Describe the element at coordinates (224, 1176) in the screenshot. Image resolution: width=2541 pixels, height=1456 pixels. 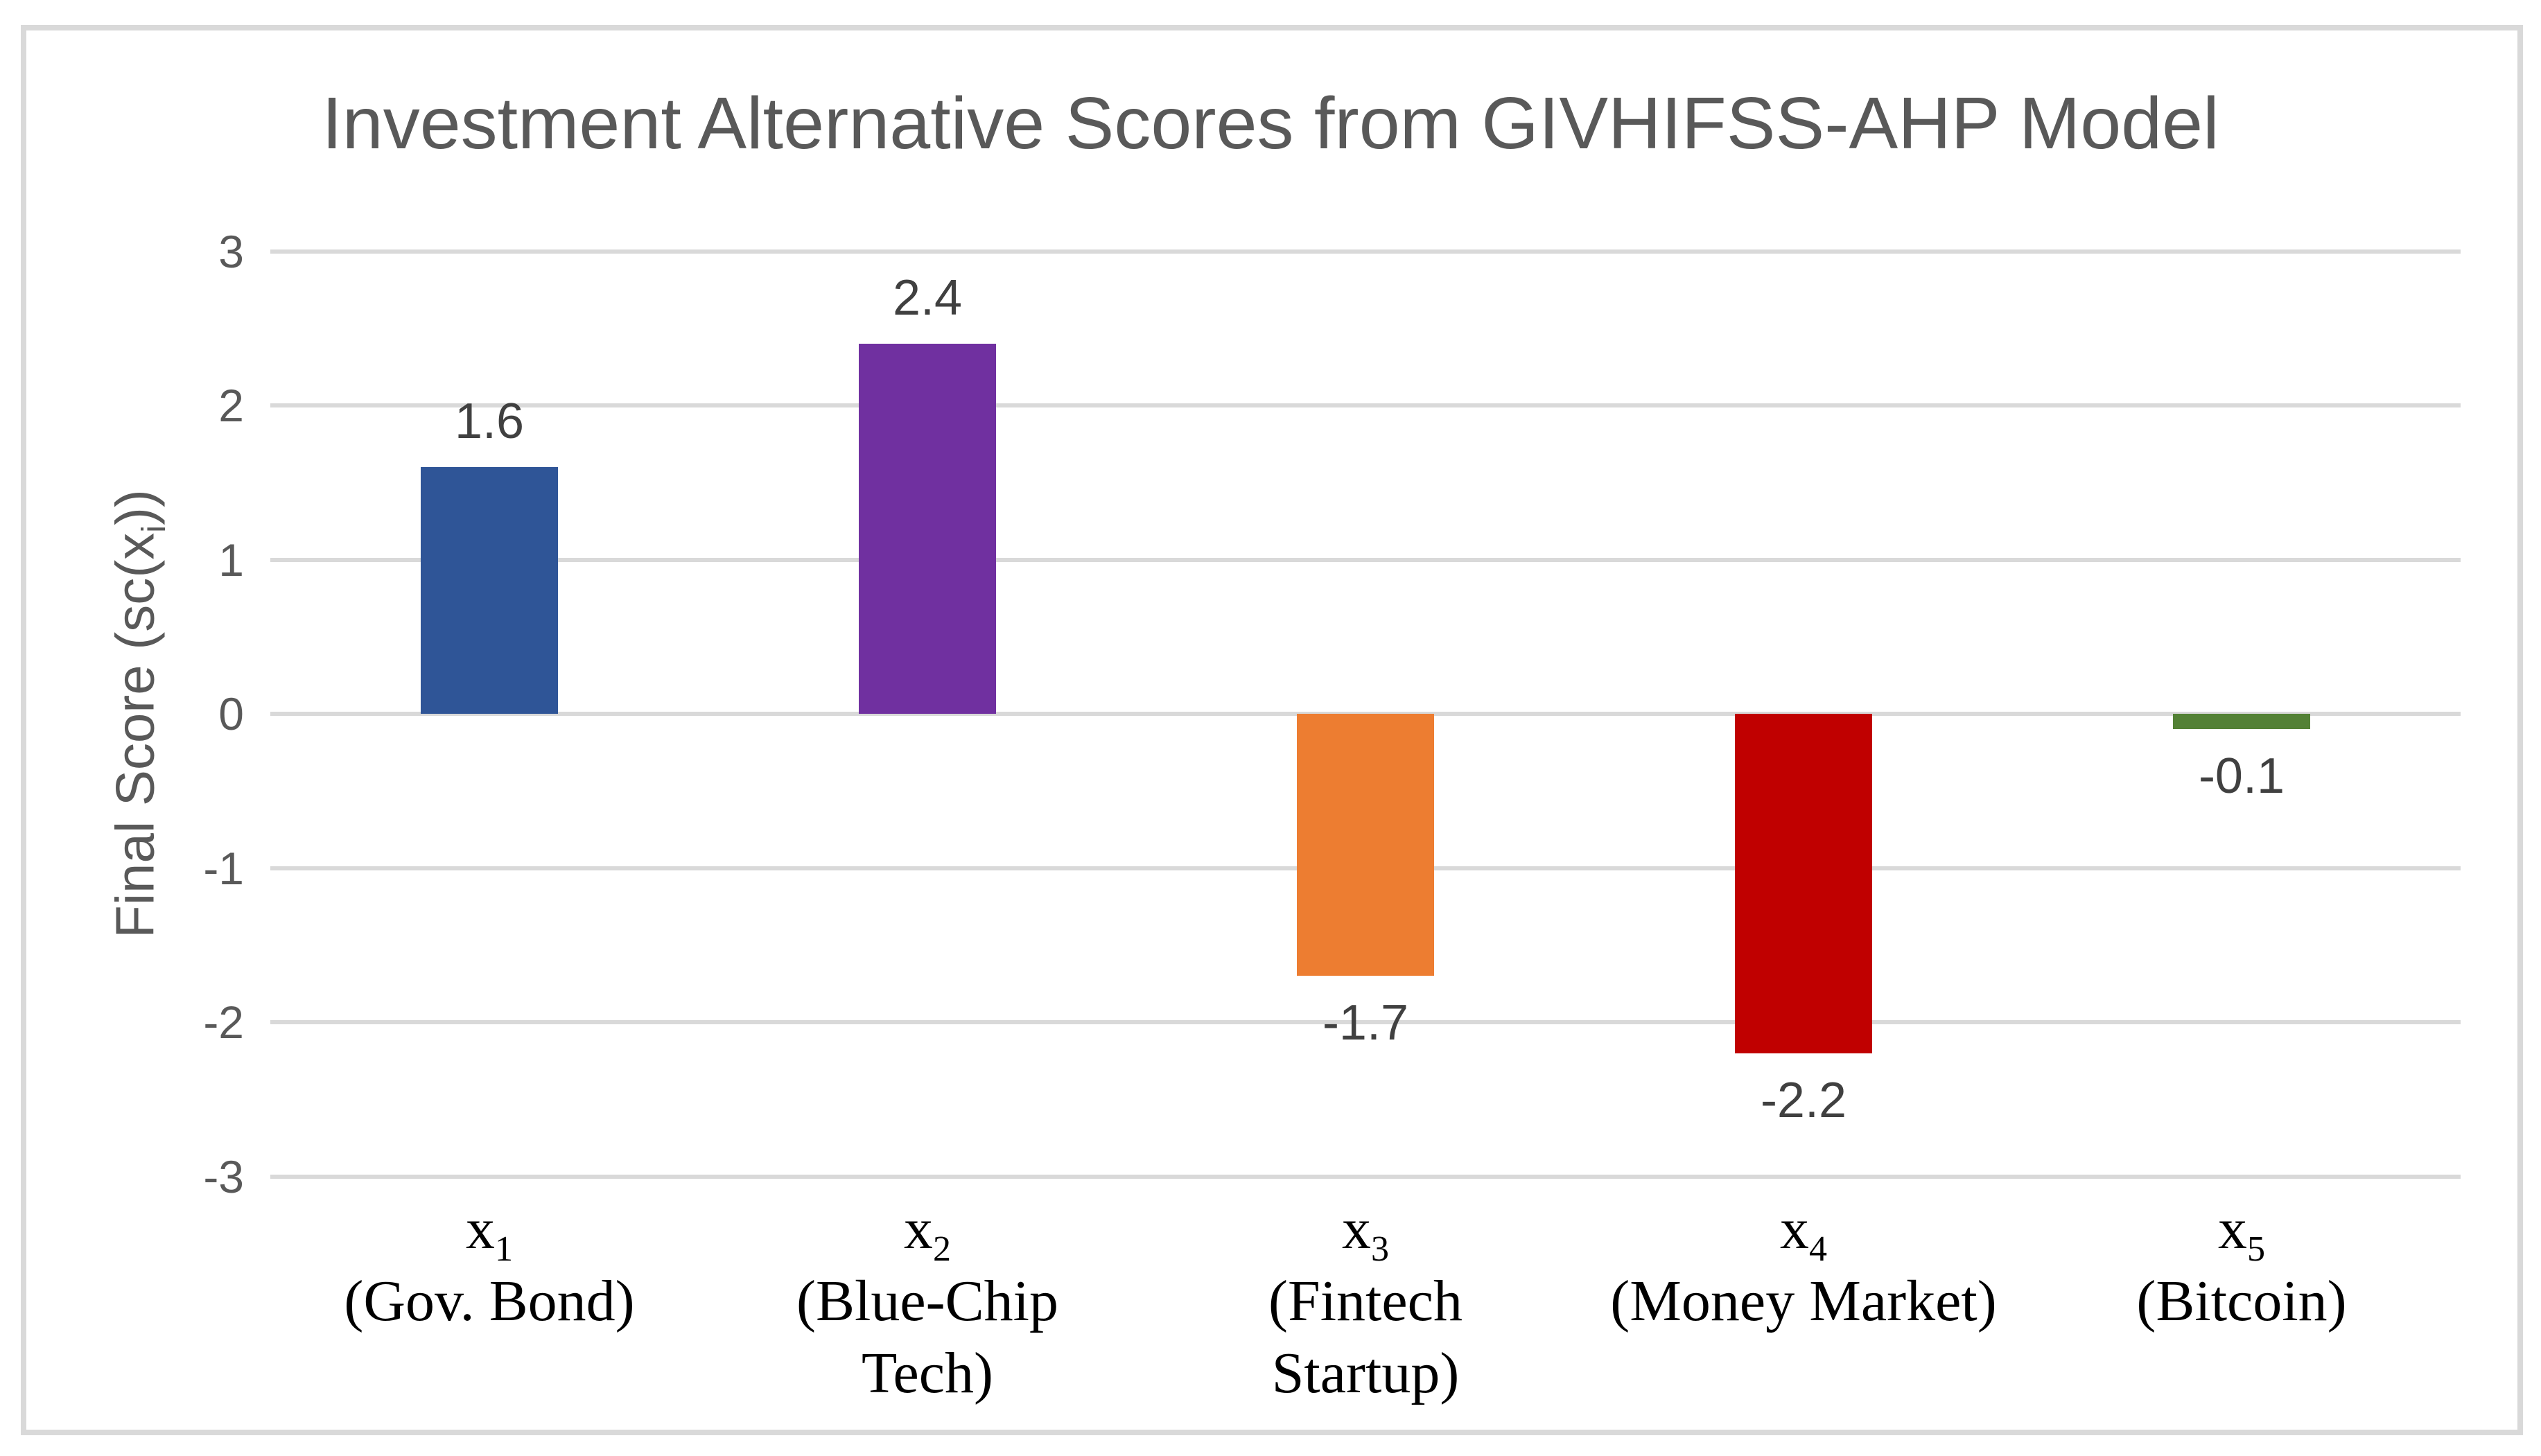
I see `y-tick-label: -3` at that location.